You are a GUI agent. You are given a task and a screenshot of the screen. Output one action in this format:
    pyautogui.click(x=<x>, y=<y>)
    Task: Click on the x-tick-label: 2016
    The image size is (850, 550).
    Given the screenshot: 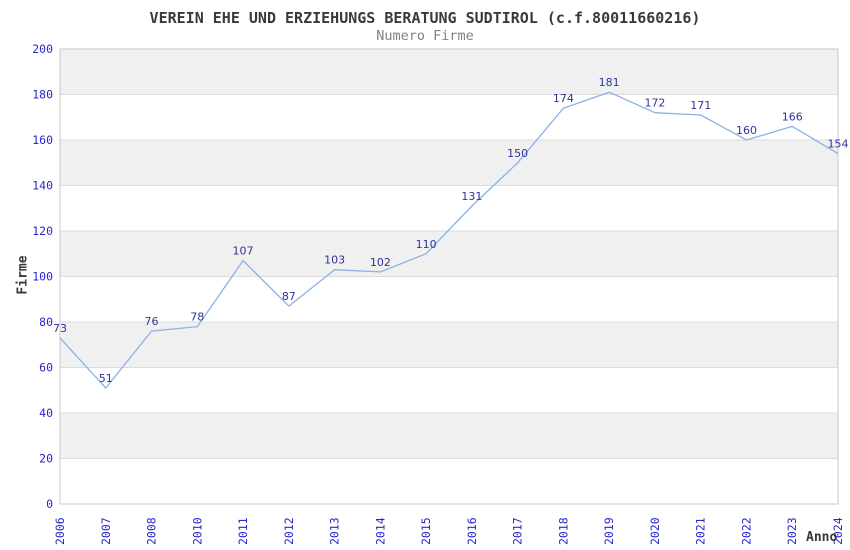 What is the action you would take?
    pyautogui.click(x=472, y=531)
    